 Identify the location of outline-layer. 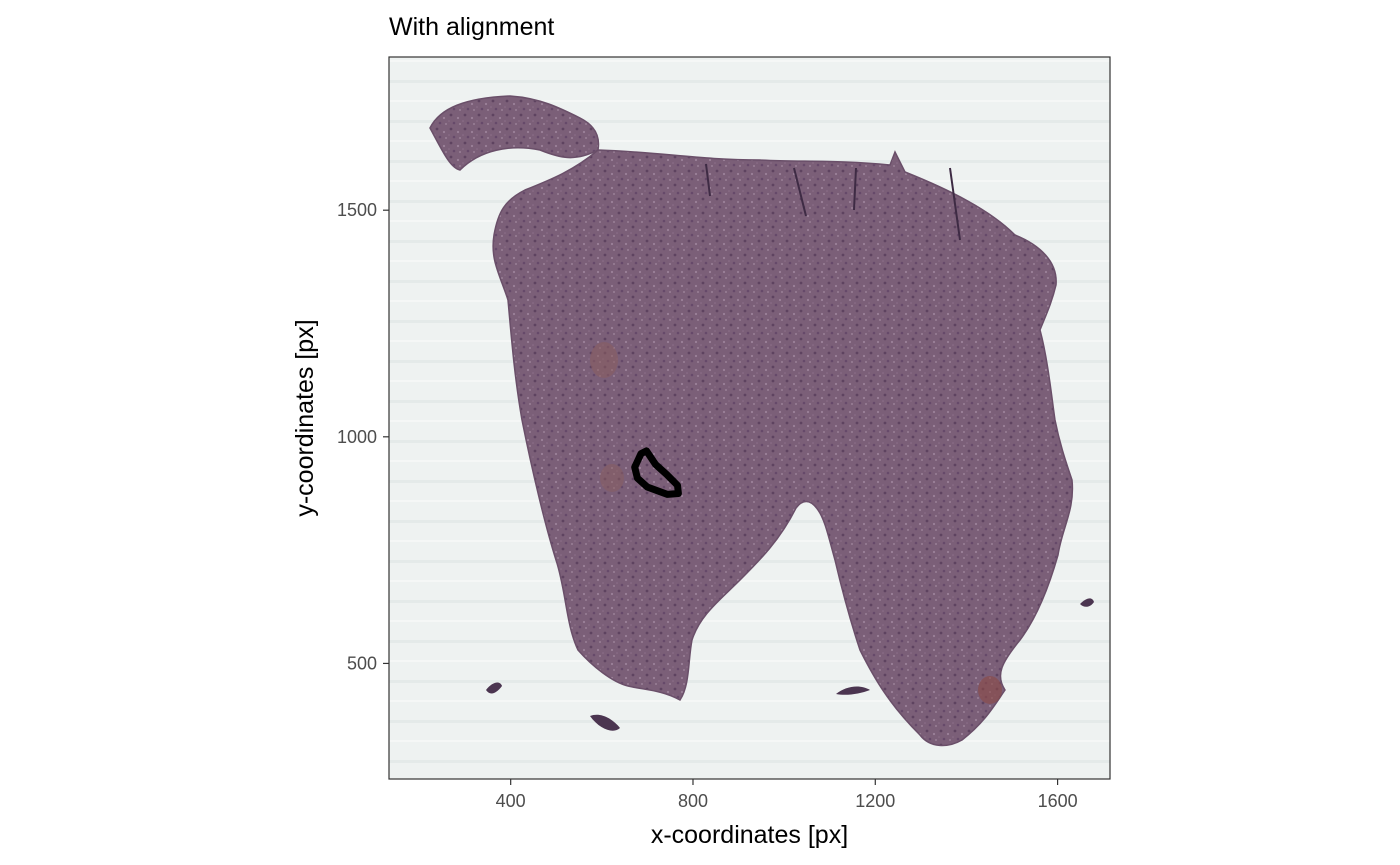
(656, 472).